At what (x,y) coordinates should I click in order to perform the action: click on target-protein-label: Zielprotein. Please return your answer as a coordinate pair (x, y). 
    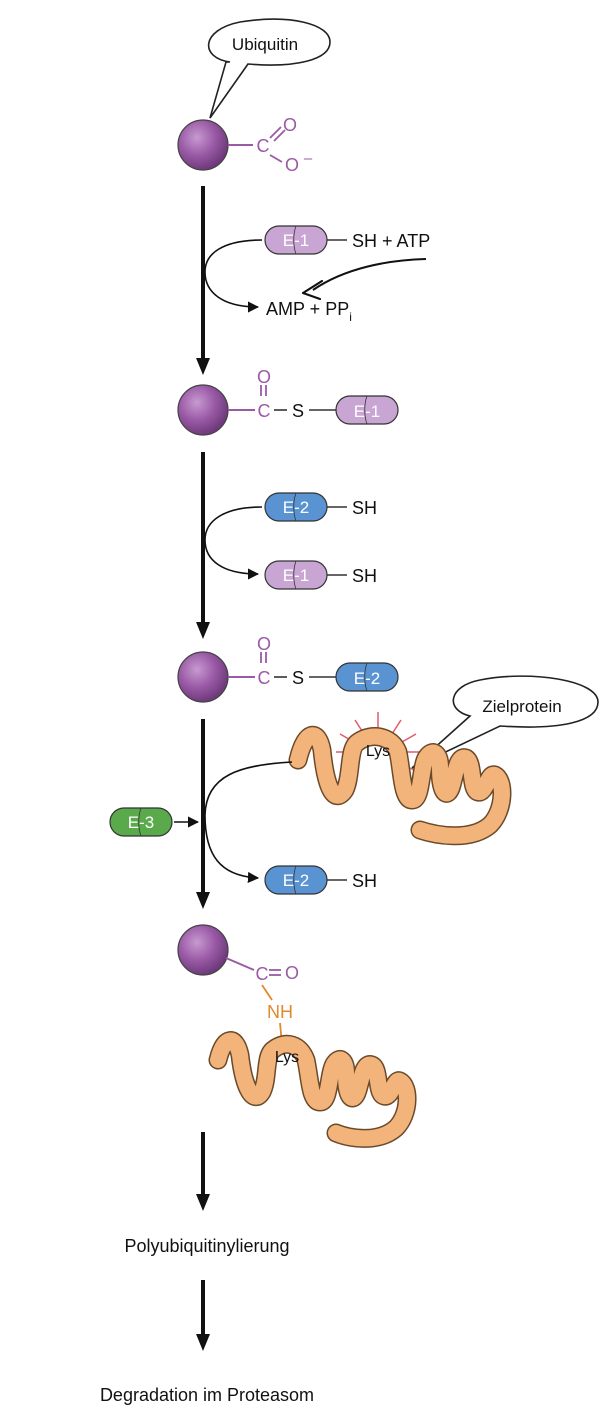
    Looking at the image, I should click on (521, 706).